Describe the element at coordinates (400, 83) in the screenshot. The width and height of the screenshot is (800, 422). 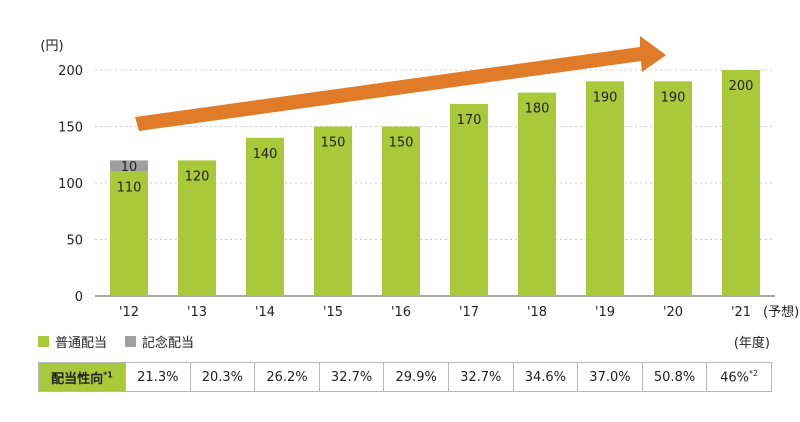
I see `trend-arrow` at that location.